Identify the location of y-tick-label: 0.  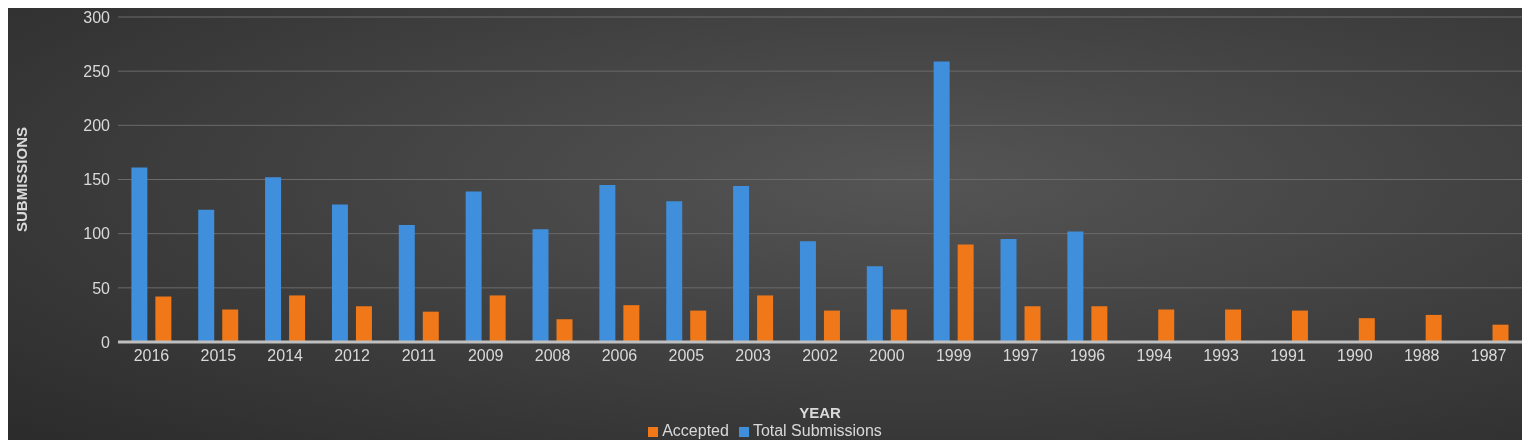
(106, 342).